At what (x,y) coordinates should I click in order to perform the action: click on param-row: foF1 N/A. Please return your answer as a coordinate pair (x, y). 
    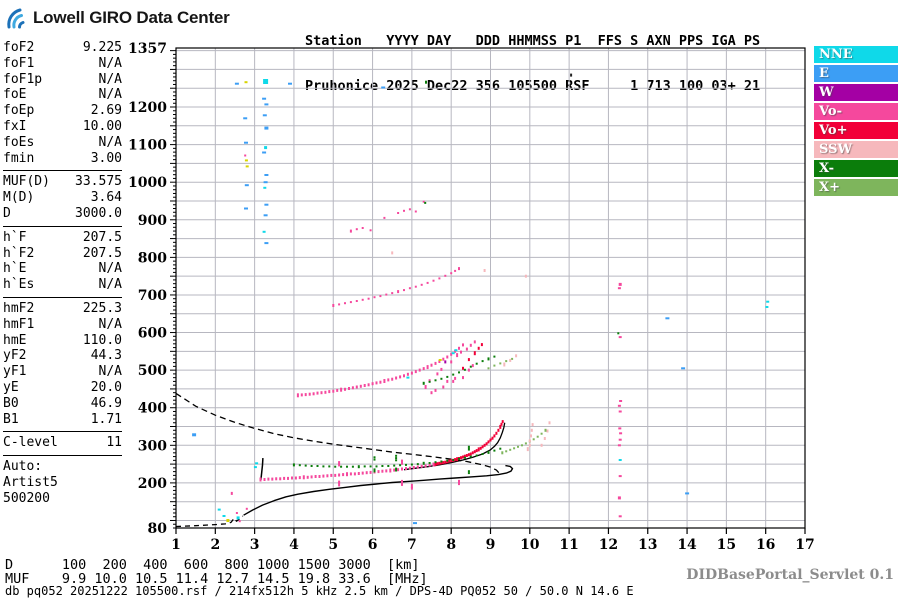
    Looking at the image, I should click on (62, 64).